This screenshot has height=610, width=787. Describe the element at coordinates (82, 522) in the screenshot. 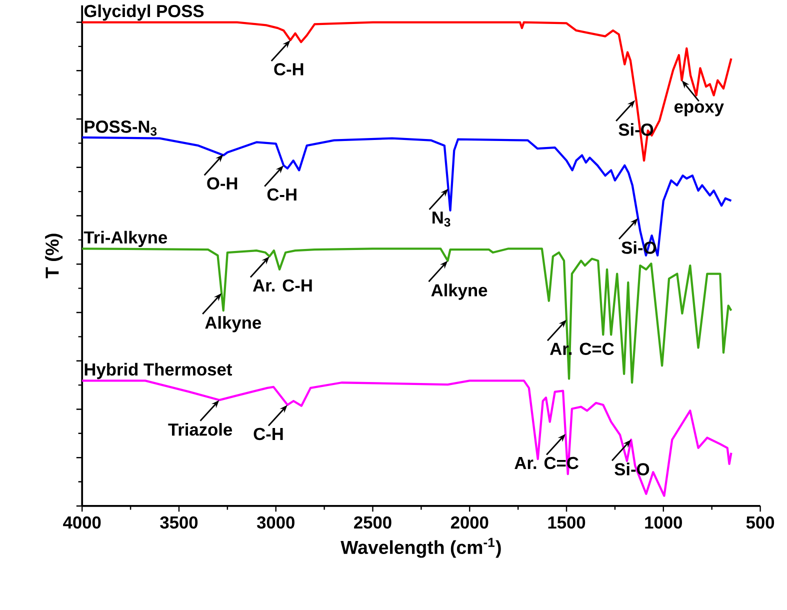

I see `x-tick-label: 4000` at that location.